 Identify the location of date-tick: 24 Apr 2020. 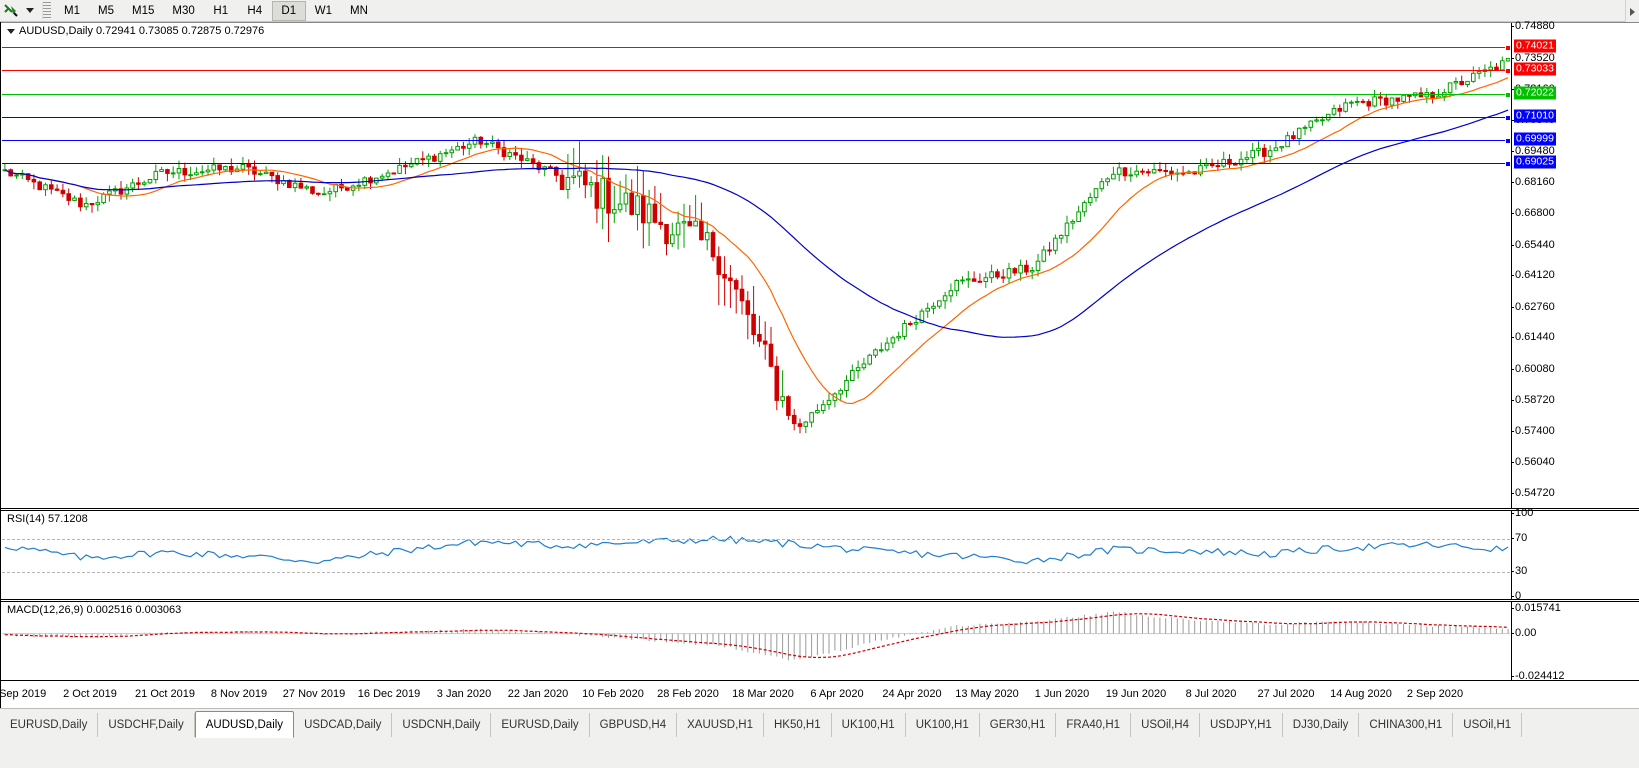
(912, 694).